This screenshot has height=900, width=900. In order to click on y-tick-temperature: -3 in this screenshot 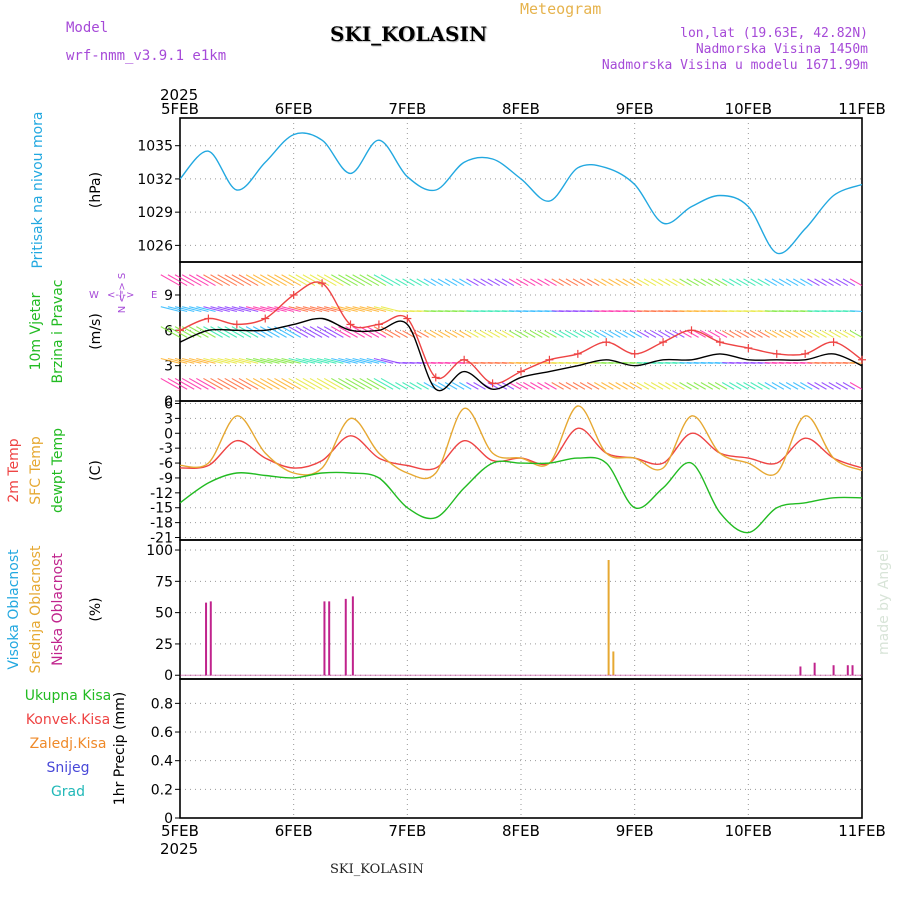, I will do `click(166, 449)`.